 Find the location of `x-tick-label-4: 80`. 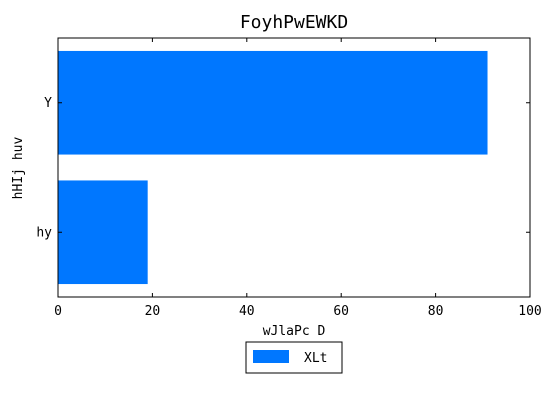

x-tick-label-4: 80 is located at coordinates (436, 311).